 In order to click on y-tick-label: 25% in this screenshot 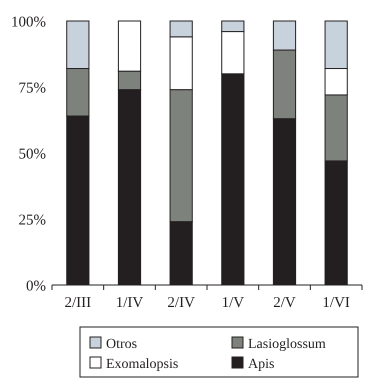, I will do `click(32, 220)`.